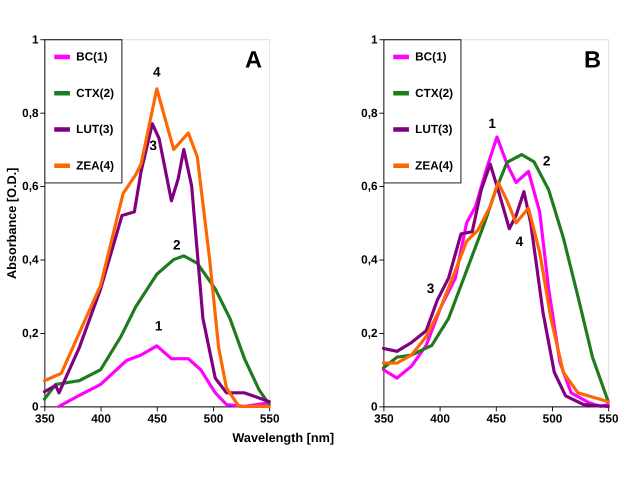 The image size is (630, 486). What do you see at coordinates (283, 438) in the screenshot?
I see `x-axis-title: Wavelength [nm]` at bounding box center [283, 438].